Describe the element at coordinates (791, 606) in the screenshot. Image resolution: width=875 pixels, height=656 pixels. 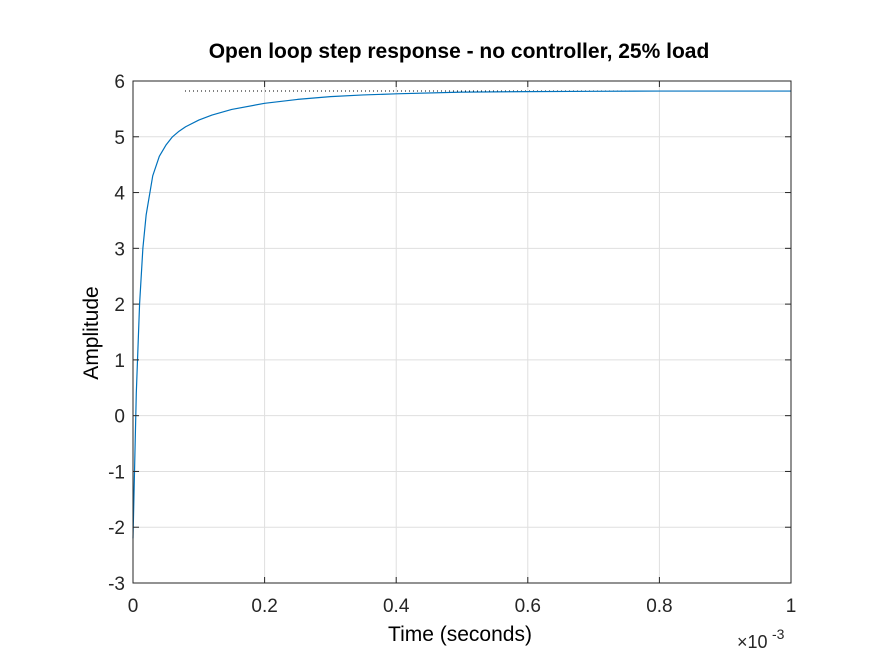
I see `x-tick-label: 1` at that location.